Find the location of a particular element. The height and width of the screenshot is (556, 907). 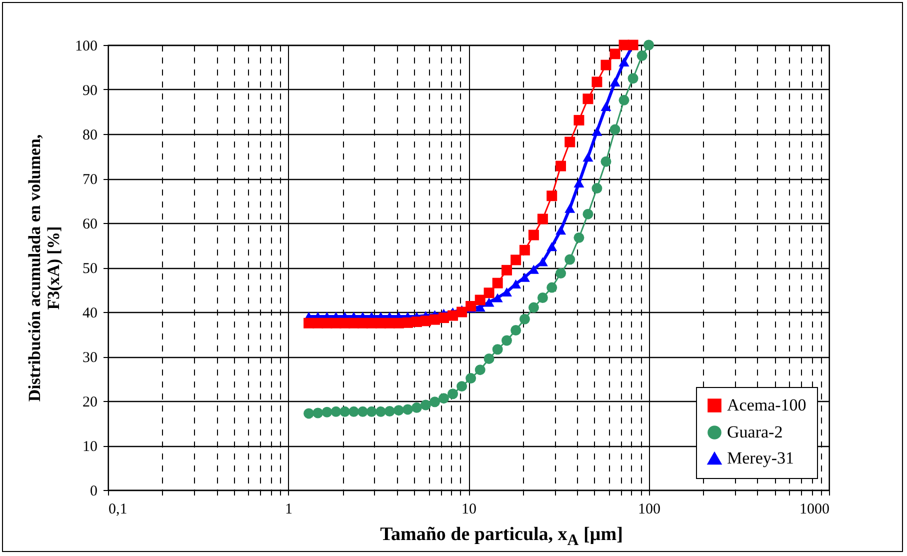

y-tick-label: 30 is located at coordinates (90, 358).